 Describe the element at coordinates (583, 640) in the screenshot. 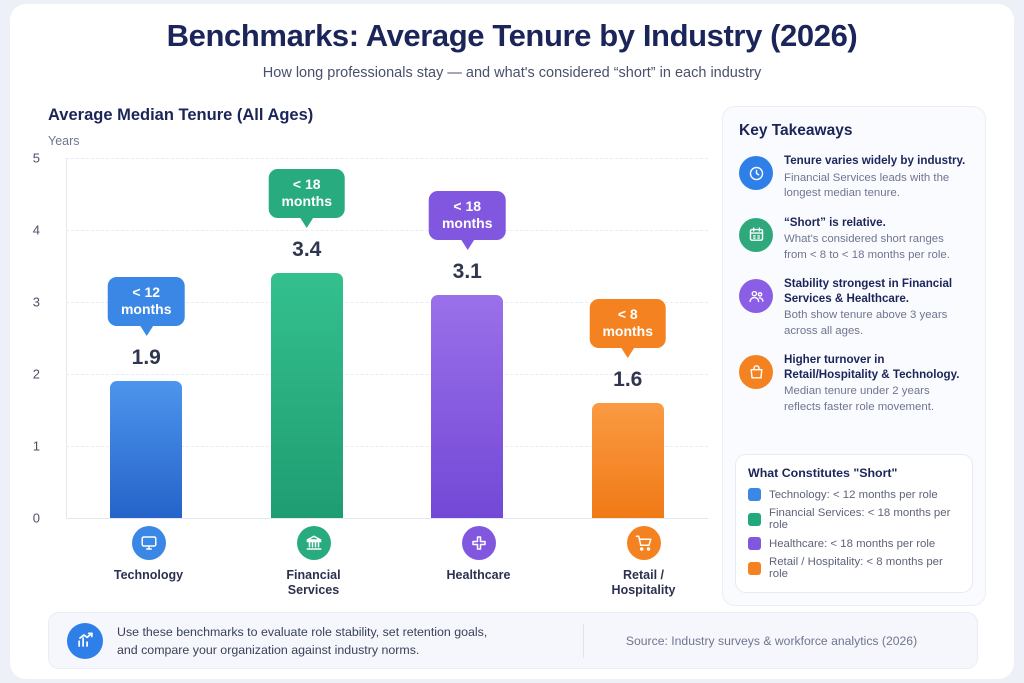

I see `footer-divider` at that location.